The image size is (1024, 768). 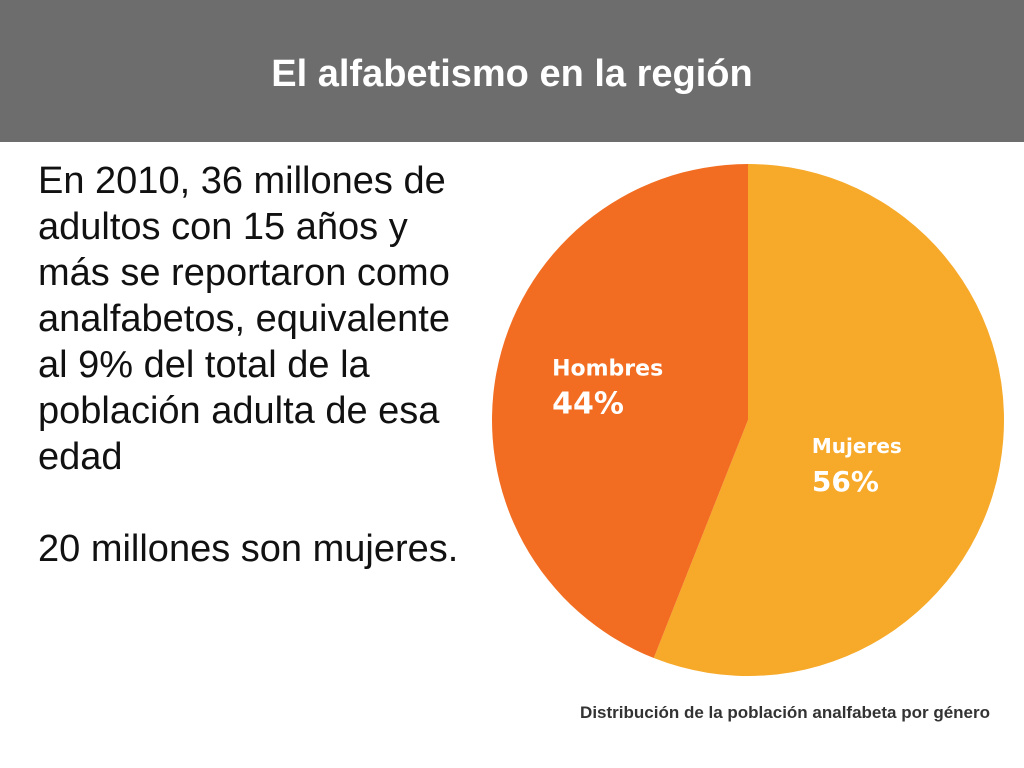 What do you see at coordinates (857, 446) in the screenshot?
I see `slice-label-mujeres: Mujeres` at bounding box center [857, 446].